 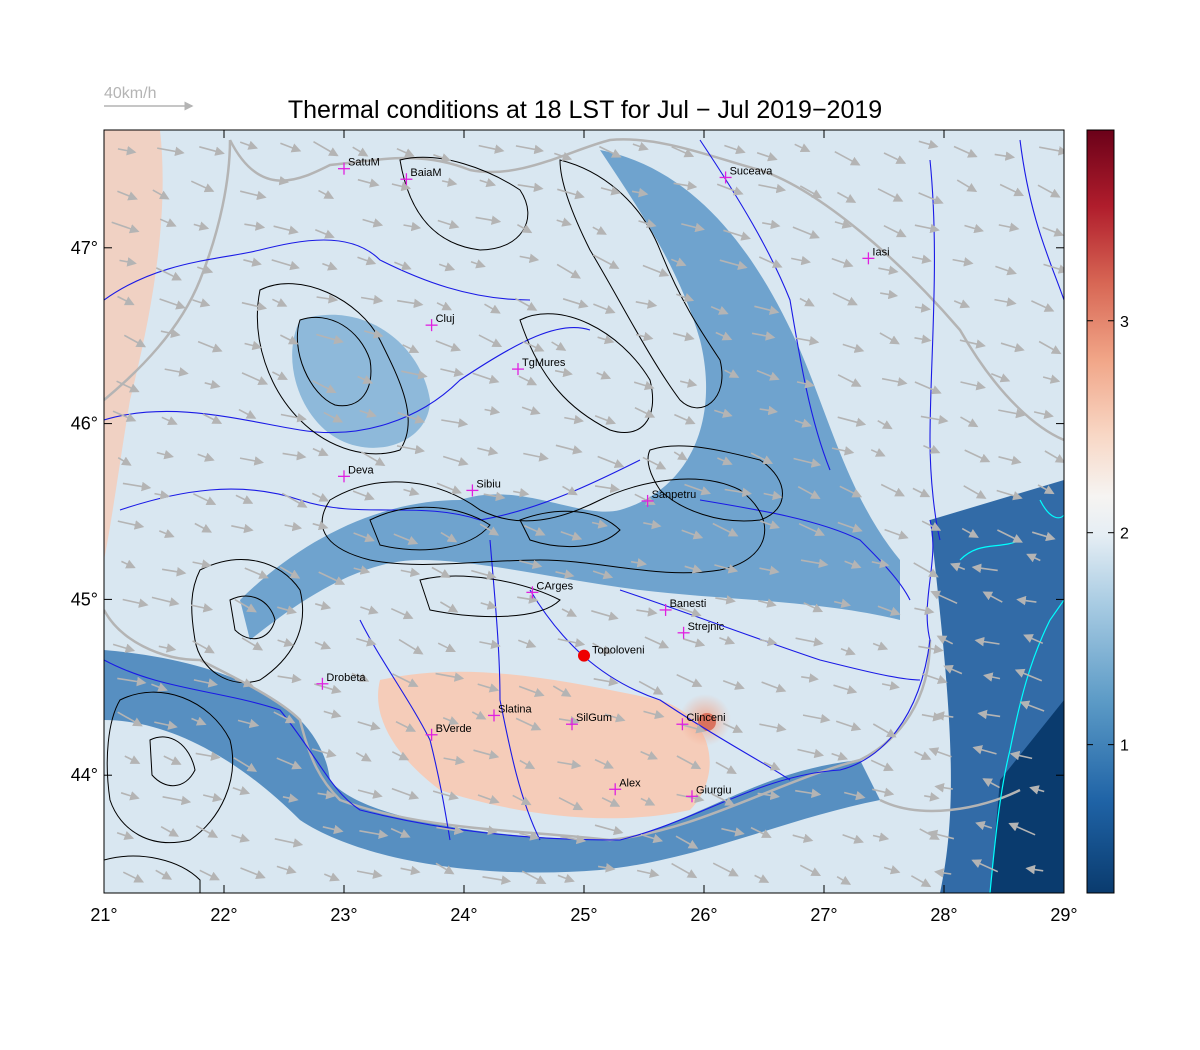 I want to click on highlight-site-label: Topoloveni, so click(x=618, y=651).